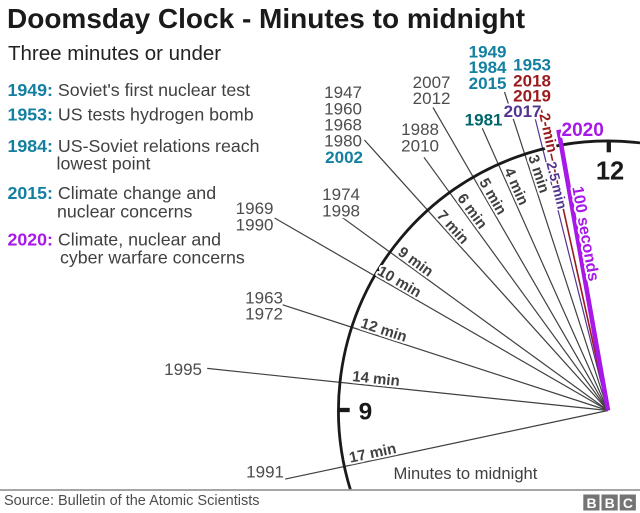  What do you see at coordinates (264, 314) in the screenshot?
I see `svg-text: 1972` at bounding box center [264, 314].